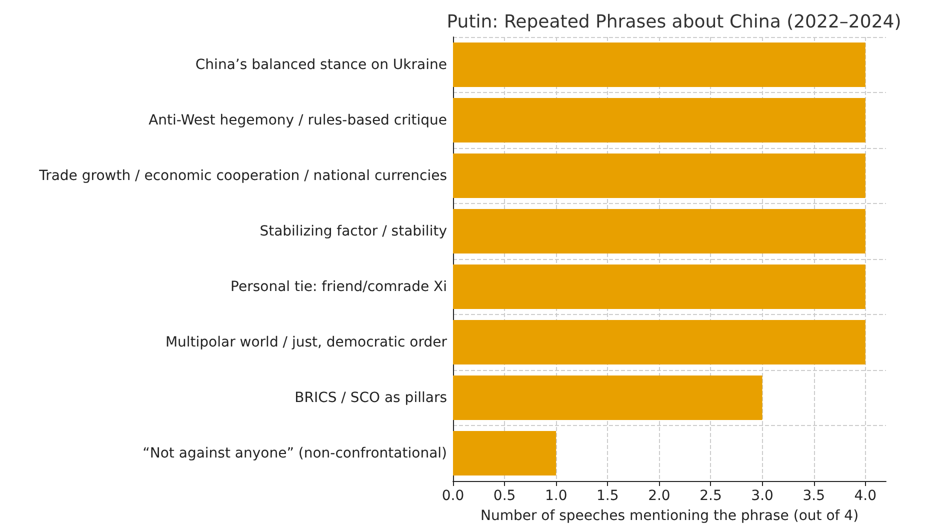 Image resolution: width=926 pixels, height=528 pixels. Describe the element at coordinates (865, 496) in the screenshot. I see `x-tick-label: 4.0` at that location.